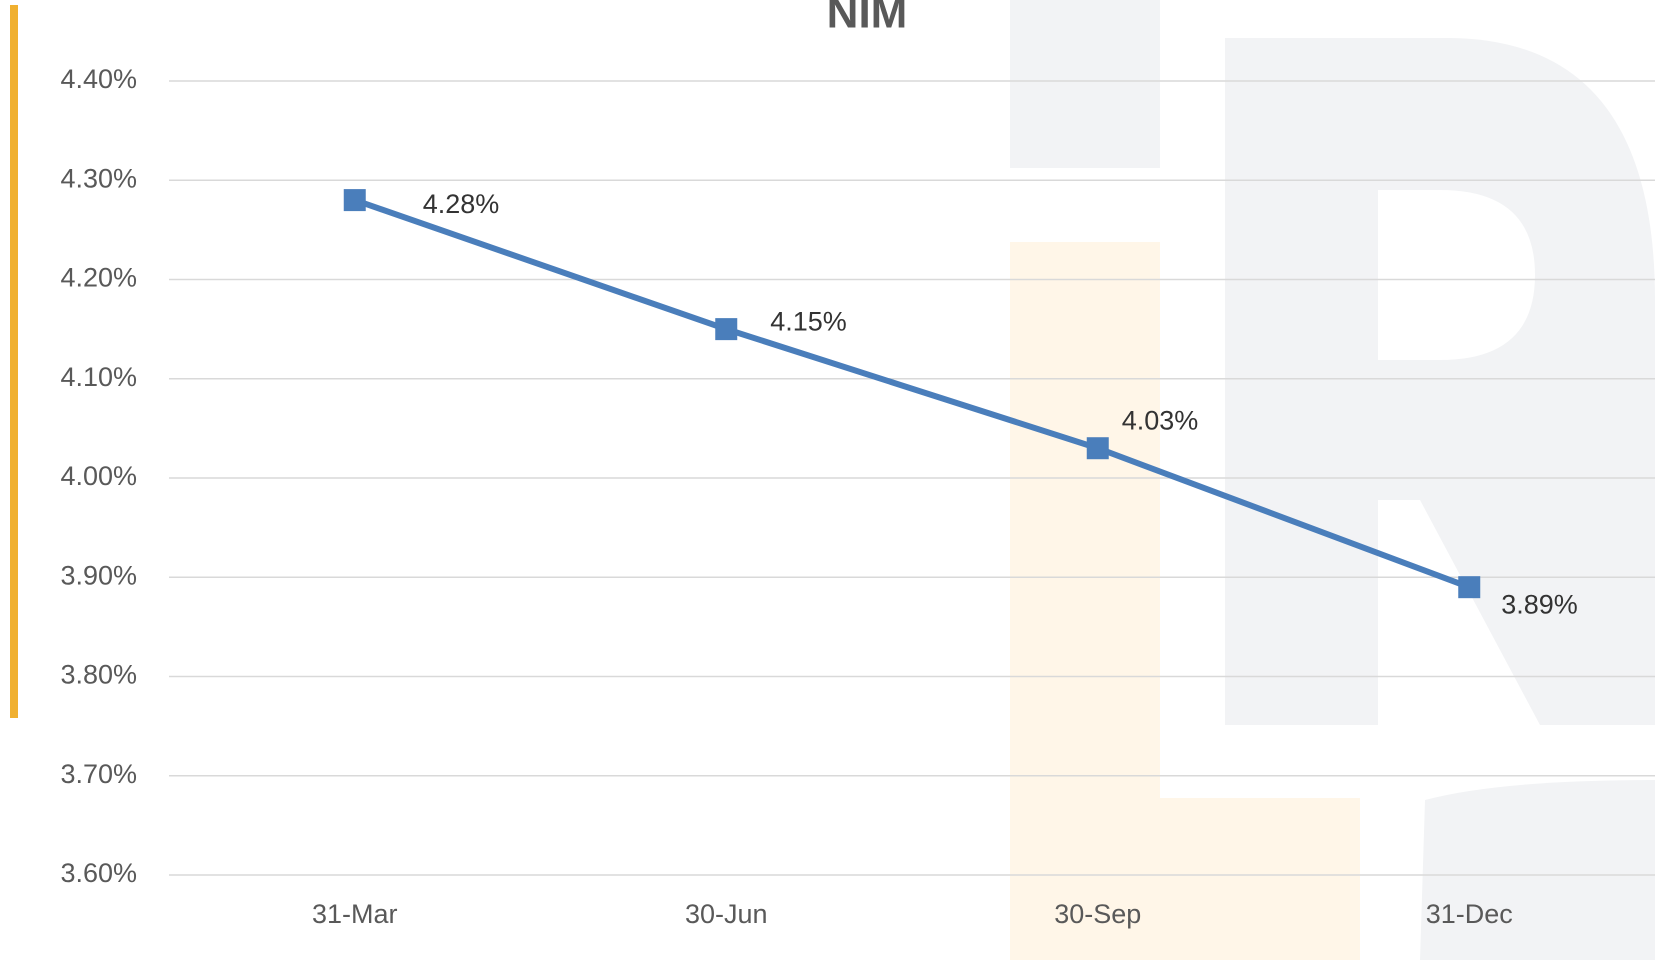 This screenshot has height=960, width=1655. Describe the element at coordinates (98, 278) in the screenshot. I see `y-tick-label: 4.20%` at that location.